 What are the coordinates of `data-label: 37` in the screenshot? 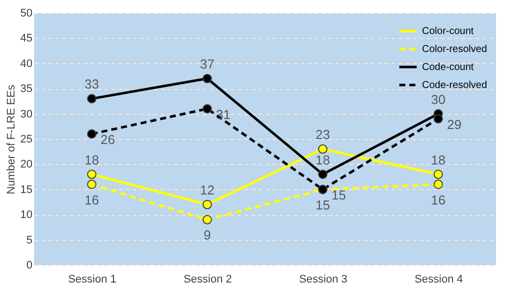 It's located at (207, 64).